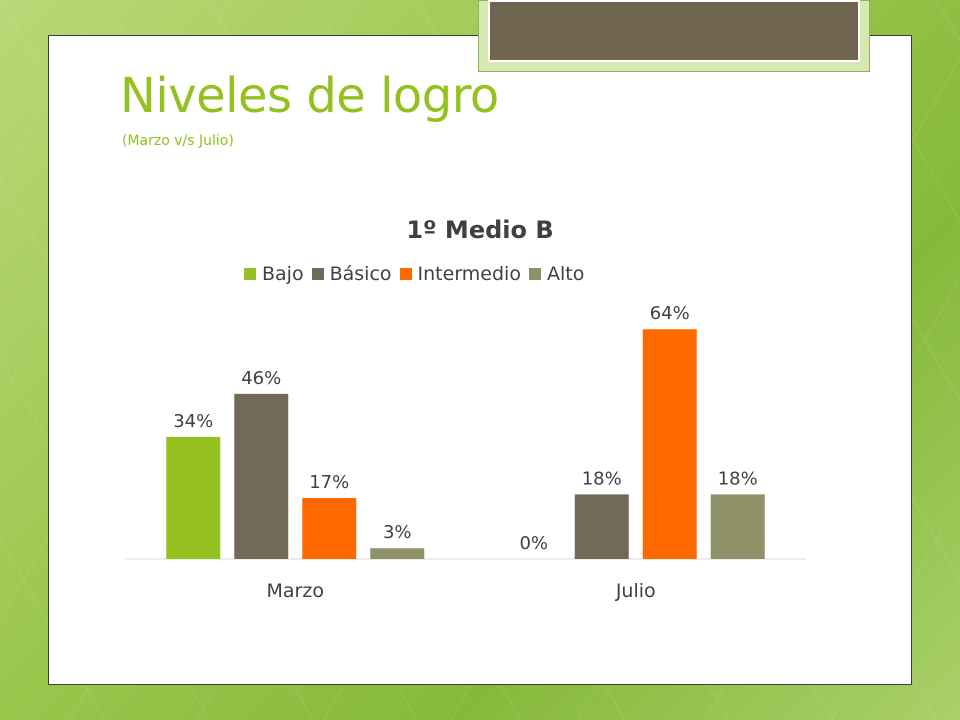  I want to click on page-subtitle: (Marzo v/s Julio), so click(178, 141).